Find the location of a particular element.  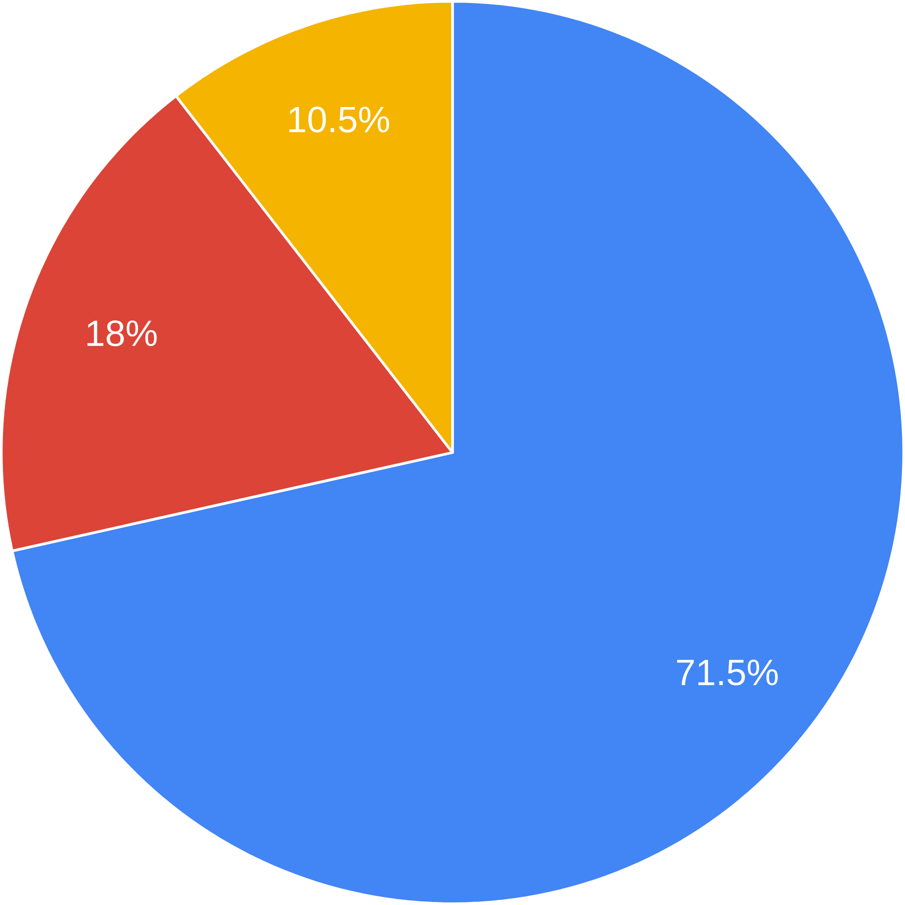

data-label: 18% is located at coordinates (122, 333).